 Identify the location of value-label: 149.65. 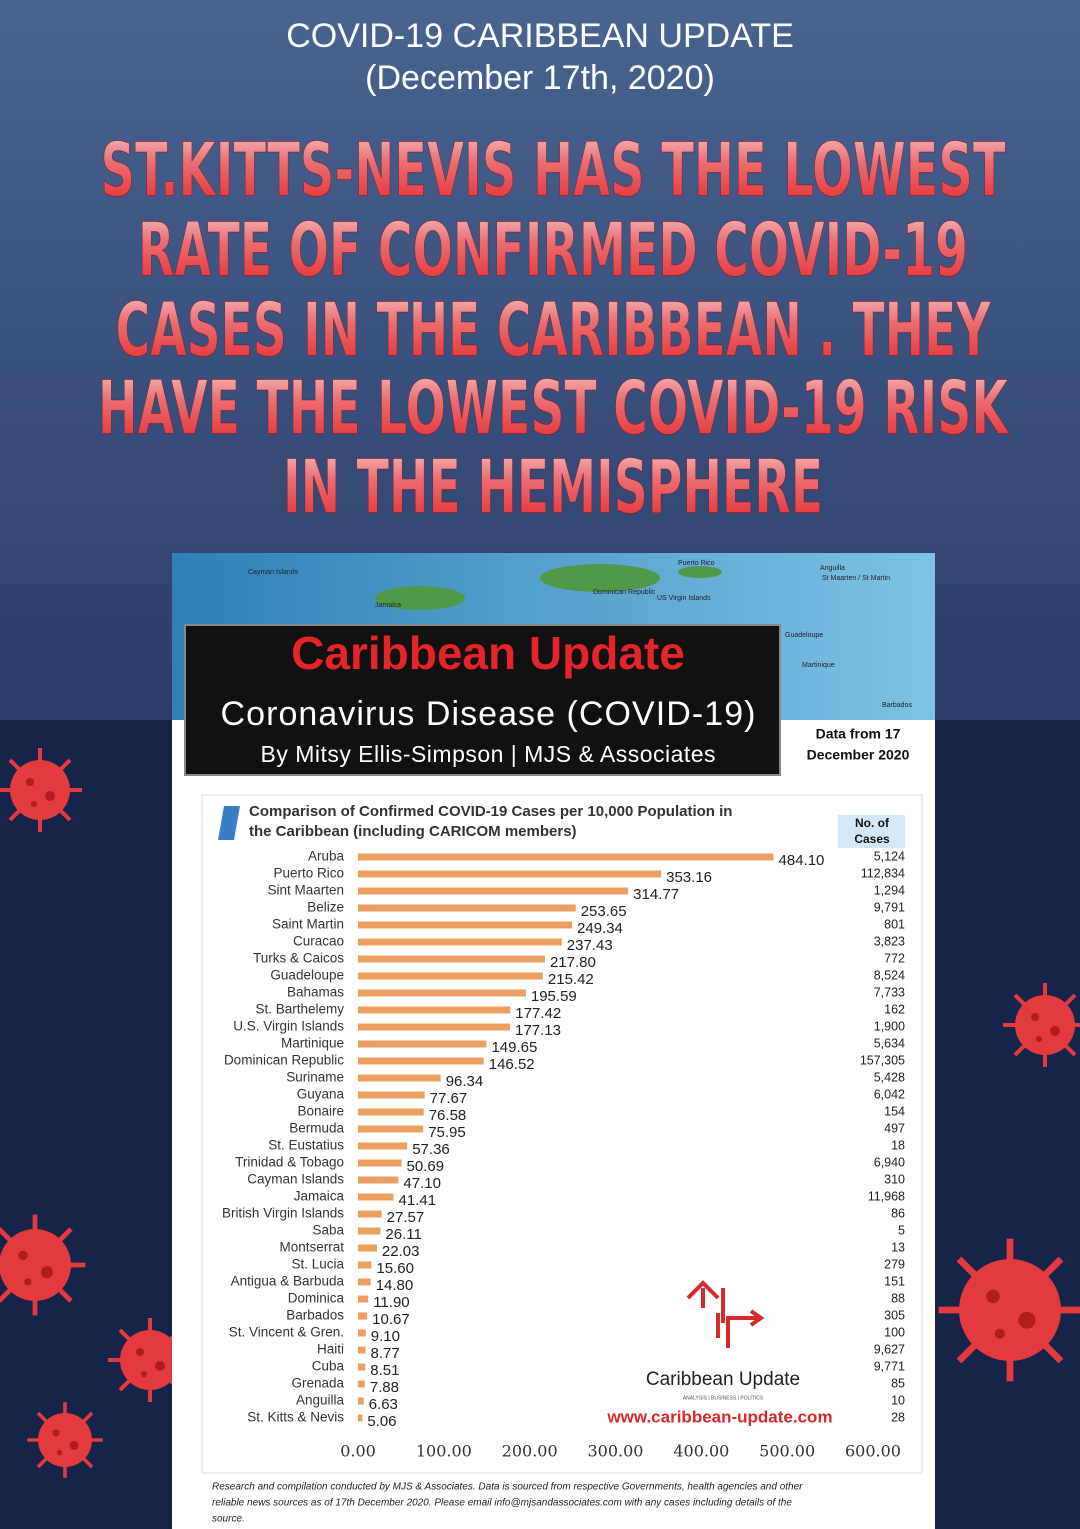
(514, 1047).